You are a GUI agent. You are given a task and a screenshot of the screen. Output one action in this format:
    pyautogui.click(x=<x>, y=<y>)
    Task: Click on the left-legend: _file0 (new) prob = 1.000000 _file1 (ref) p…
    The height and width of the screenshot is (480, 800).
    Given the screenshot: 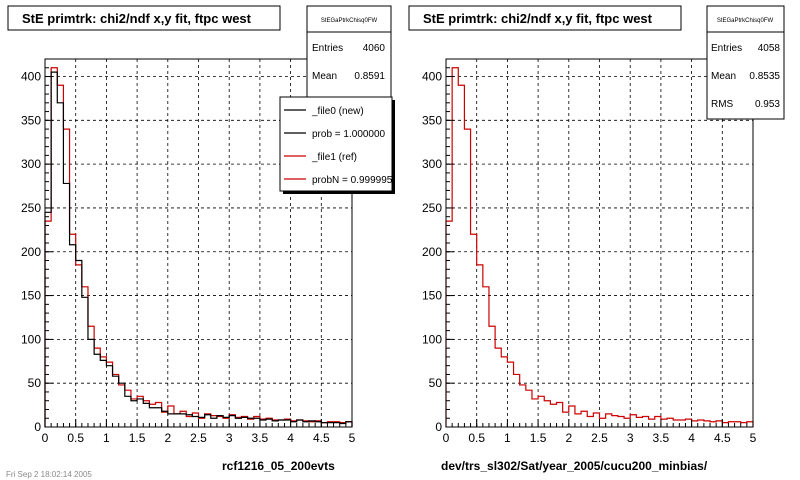 What is the action you would take?
    pyautogui.click(x=337, y=145)
    